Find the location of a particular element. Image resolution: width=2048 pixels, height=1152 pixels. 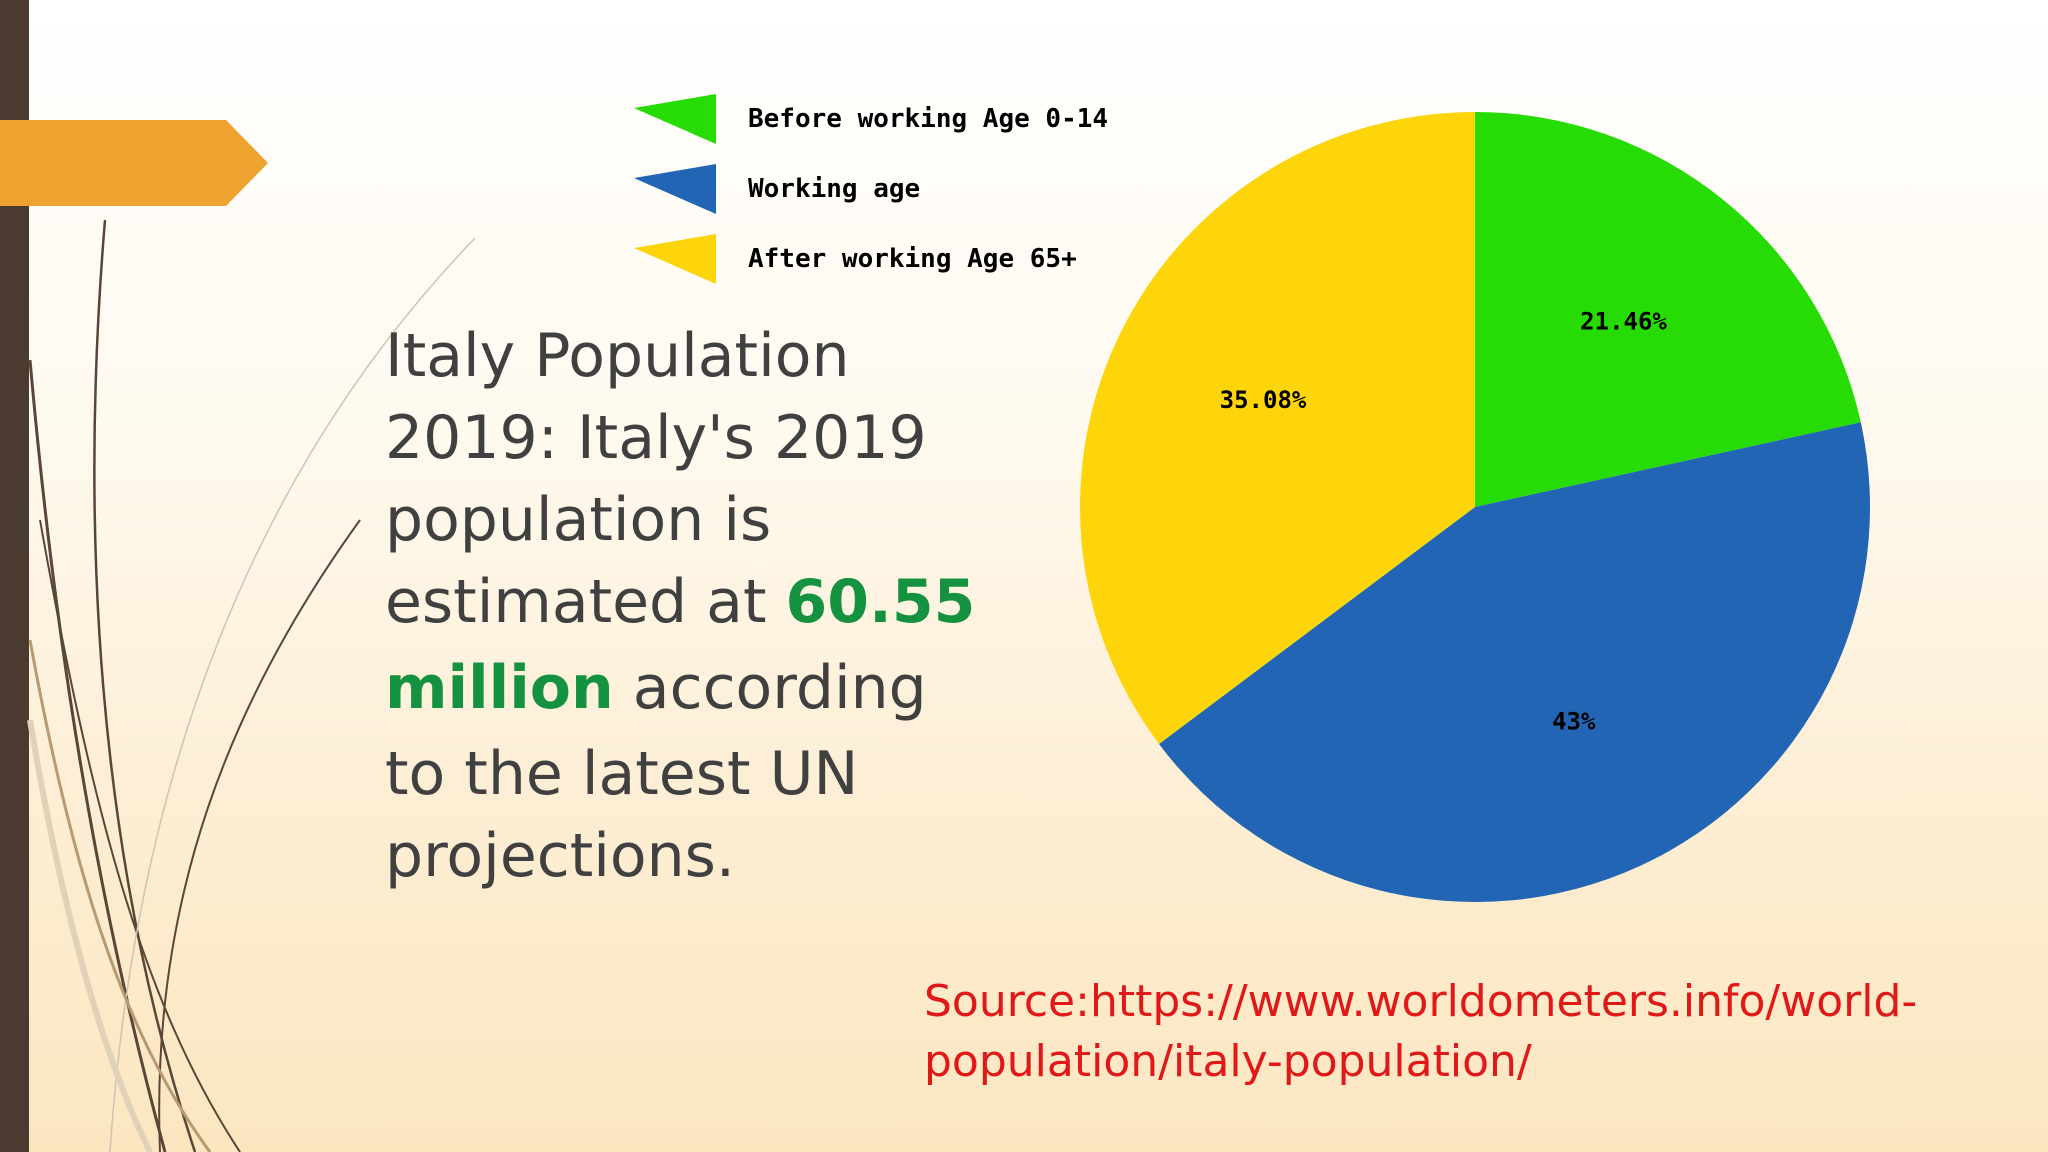

population-figure: 60.55 is located at coordinates (880, 602).